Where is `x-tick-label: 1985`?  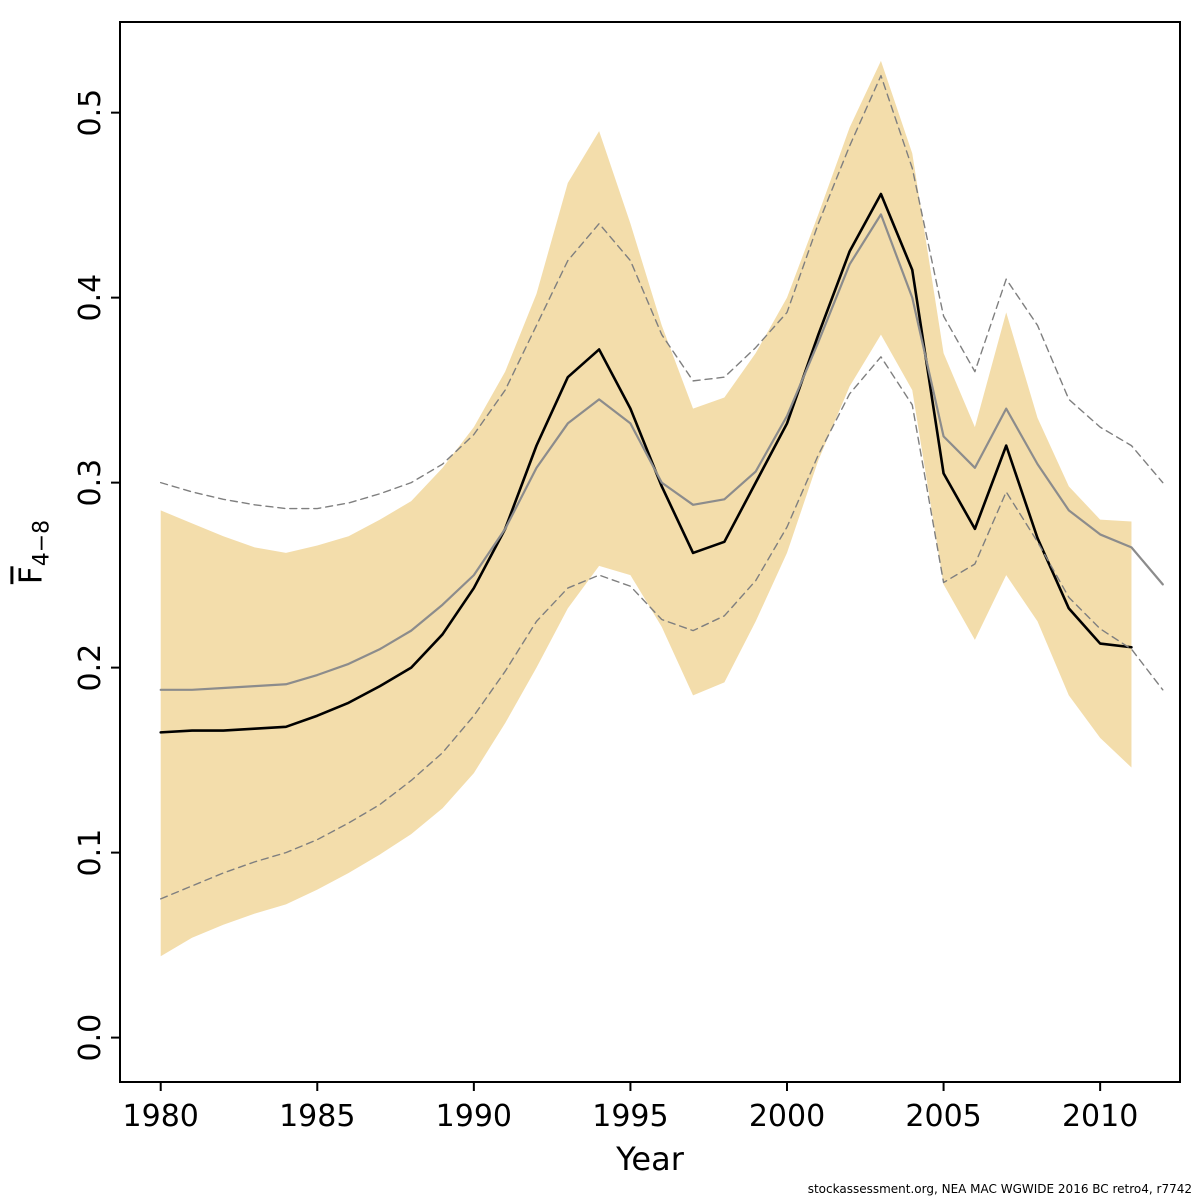
x-tick-label: 1985 is located at coordinates (317, 1116).